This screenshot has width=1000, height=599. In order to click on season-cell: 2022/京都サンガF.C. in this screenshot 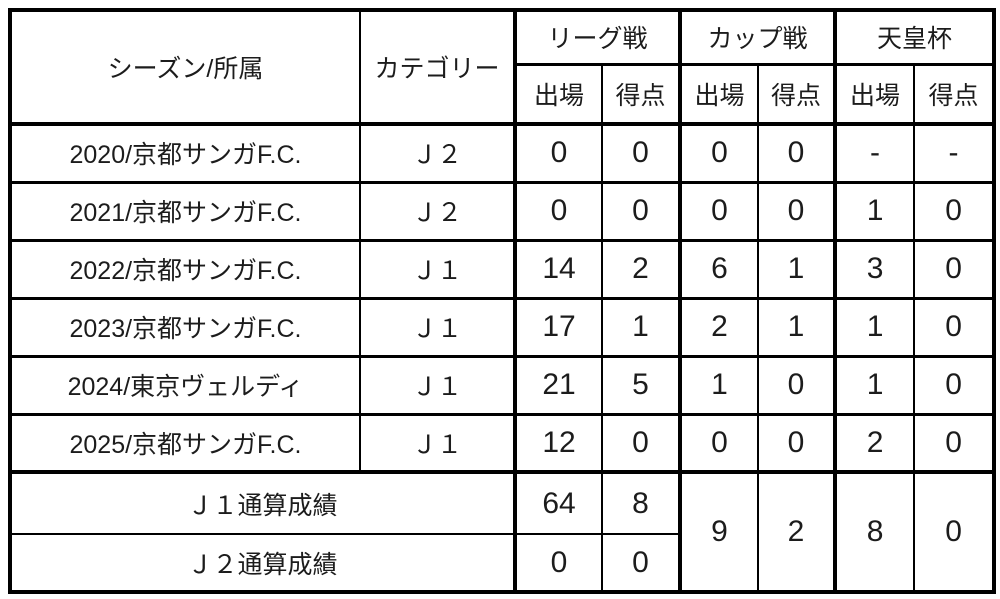, I will do `click(185, 268)`.